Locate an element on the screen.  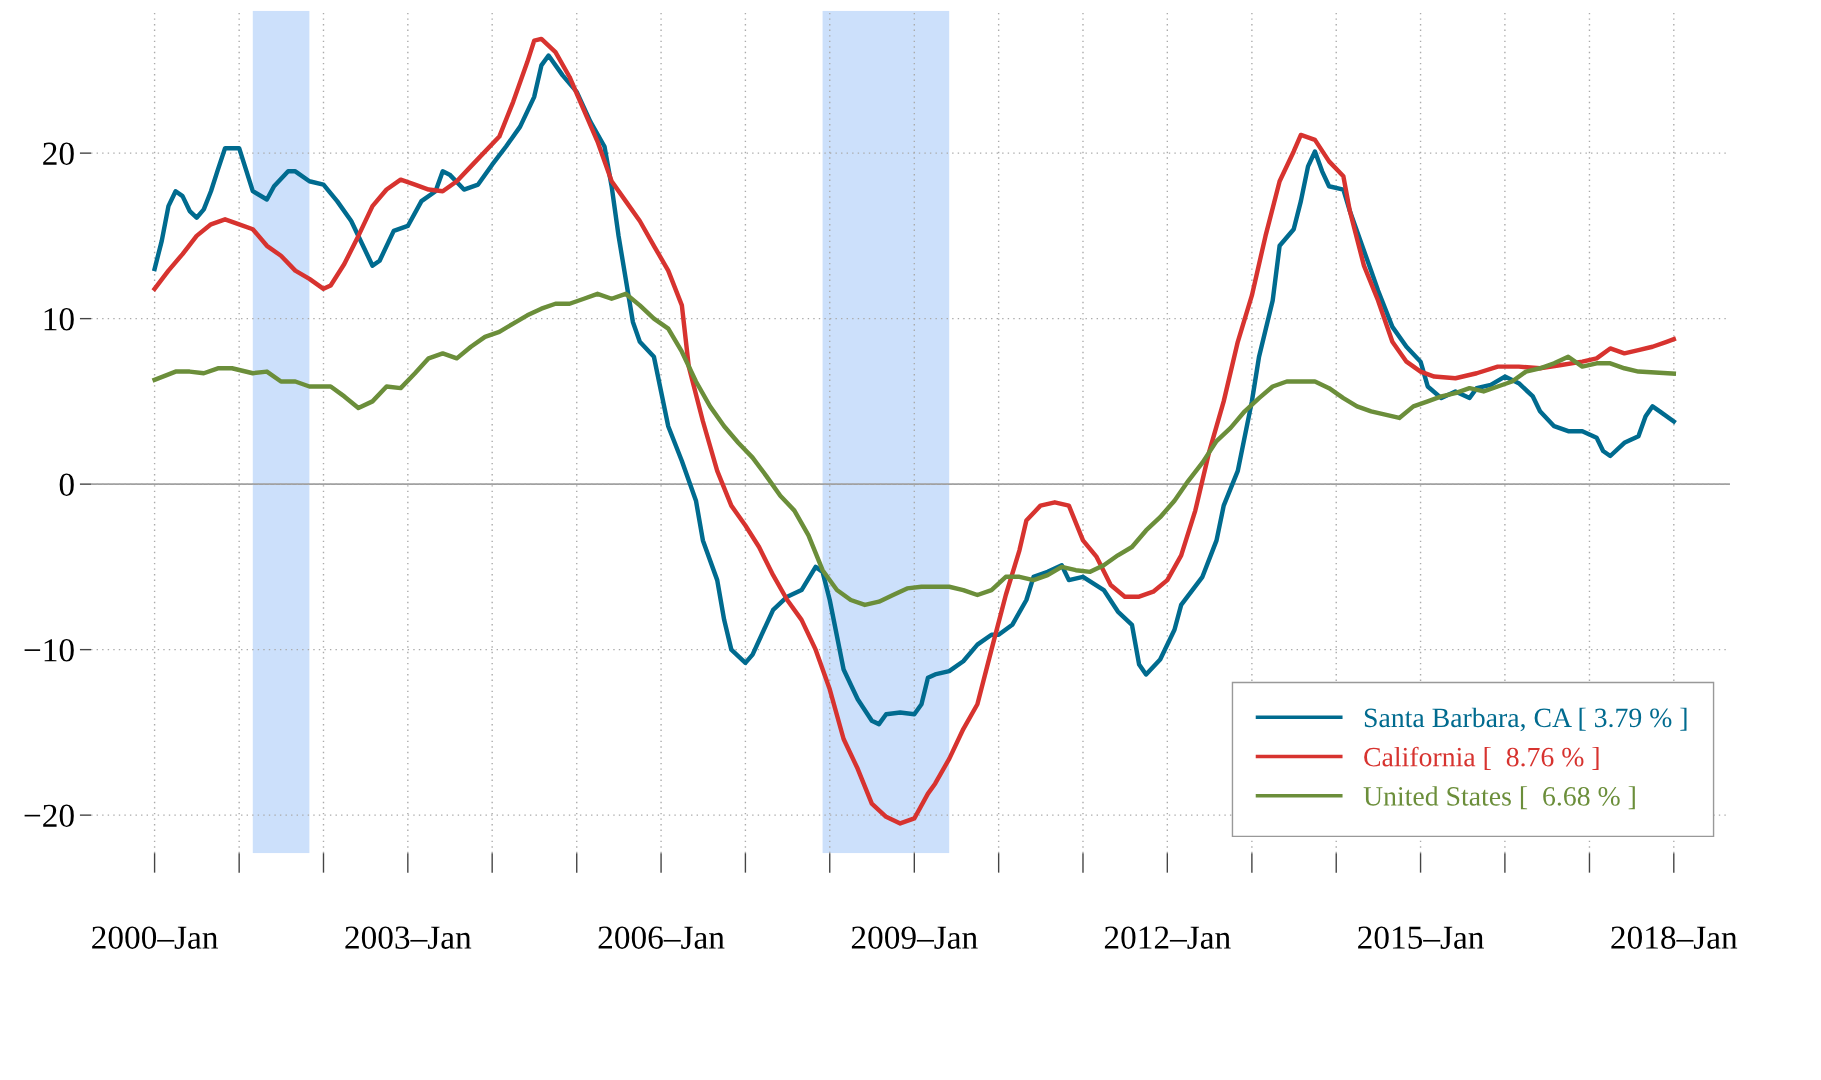
x-tick-label: 2000–Jan is located at coordinates (155, 937).